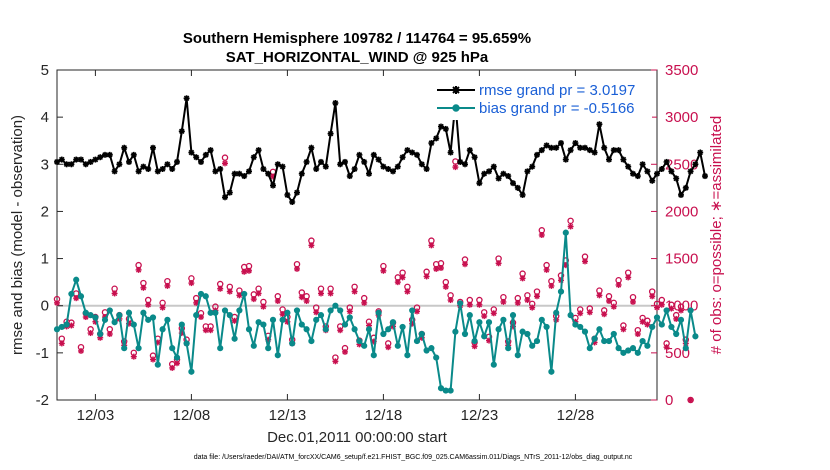  Describe the element at coordinates (42, 400) in the screenshot. I see `y-left-tick-label: -2` at that location.